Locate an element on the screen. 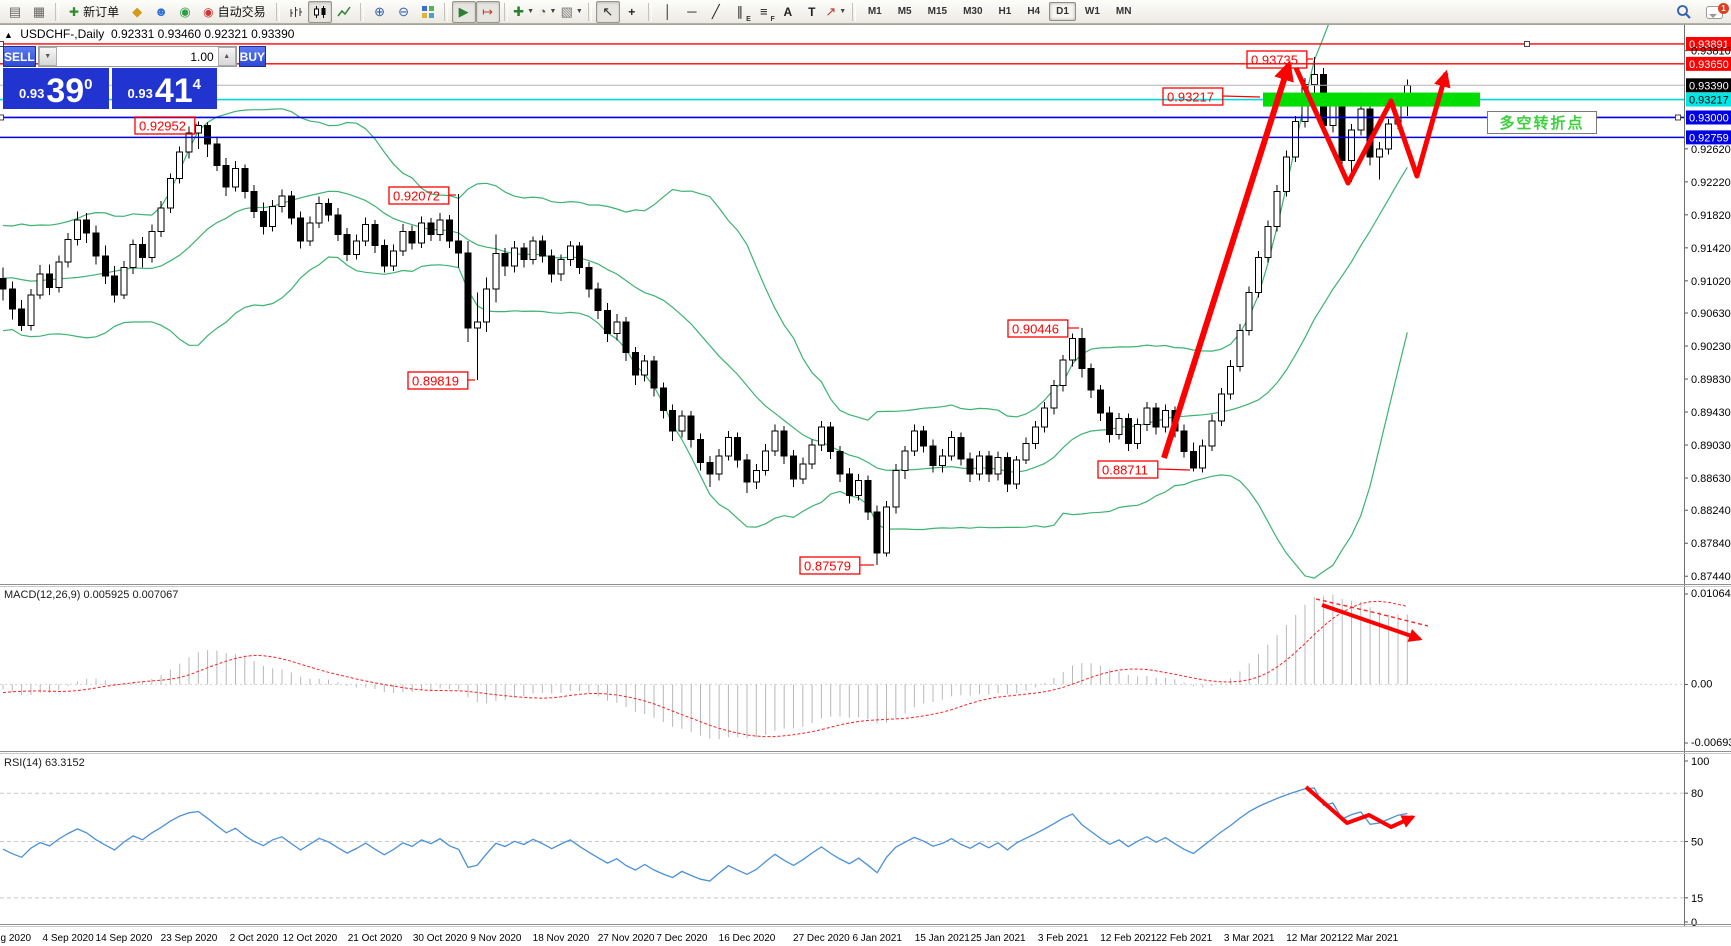  volume-input is located at coordinates (137, 56).